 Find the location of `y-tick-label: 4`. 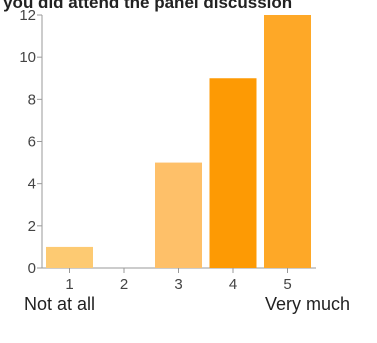

y-tick-label: 4 is located at coordinates (32, 184).